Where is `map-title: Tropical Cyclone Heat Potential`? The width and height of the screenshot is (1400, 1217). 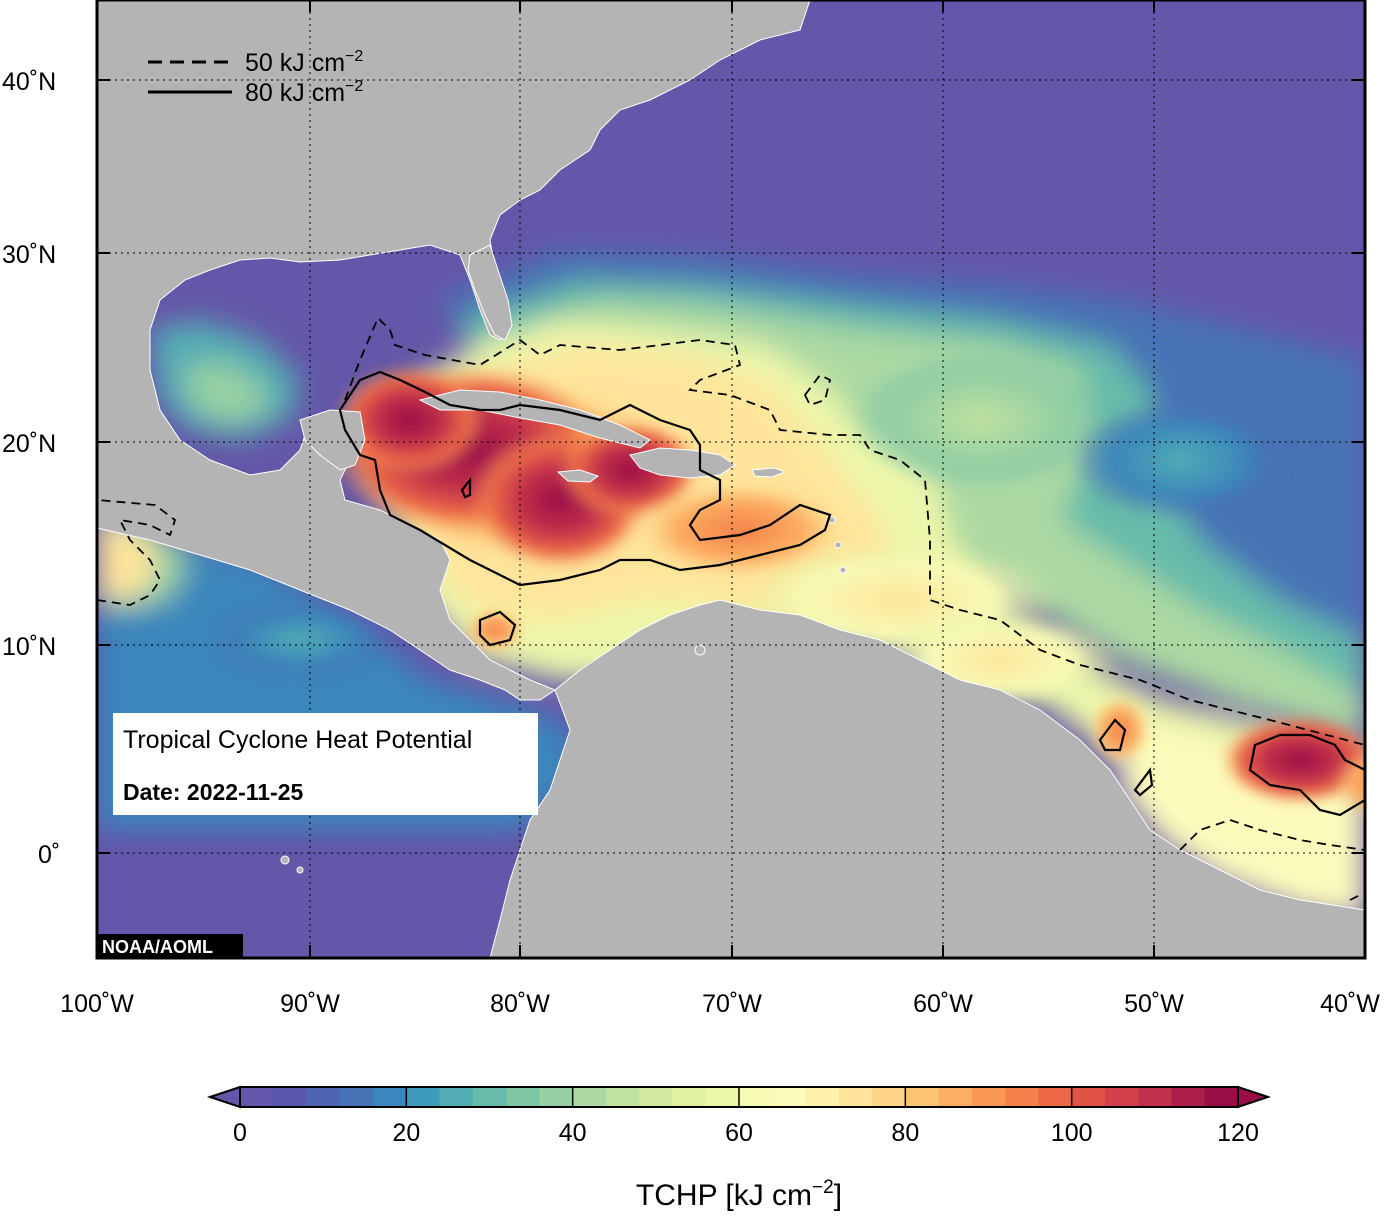 map-title: Tropical Cyclone Heat Potential is located at coordinates (297, 740).